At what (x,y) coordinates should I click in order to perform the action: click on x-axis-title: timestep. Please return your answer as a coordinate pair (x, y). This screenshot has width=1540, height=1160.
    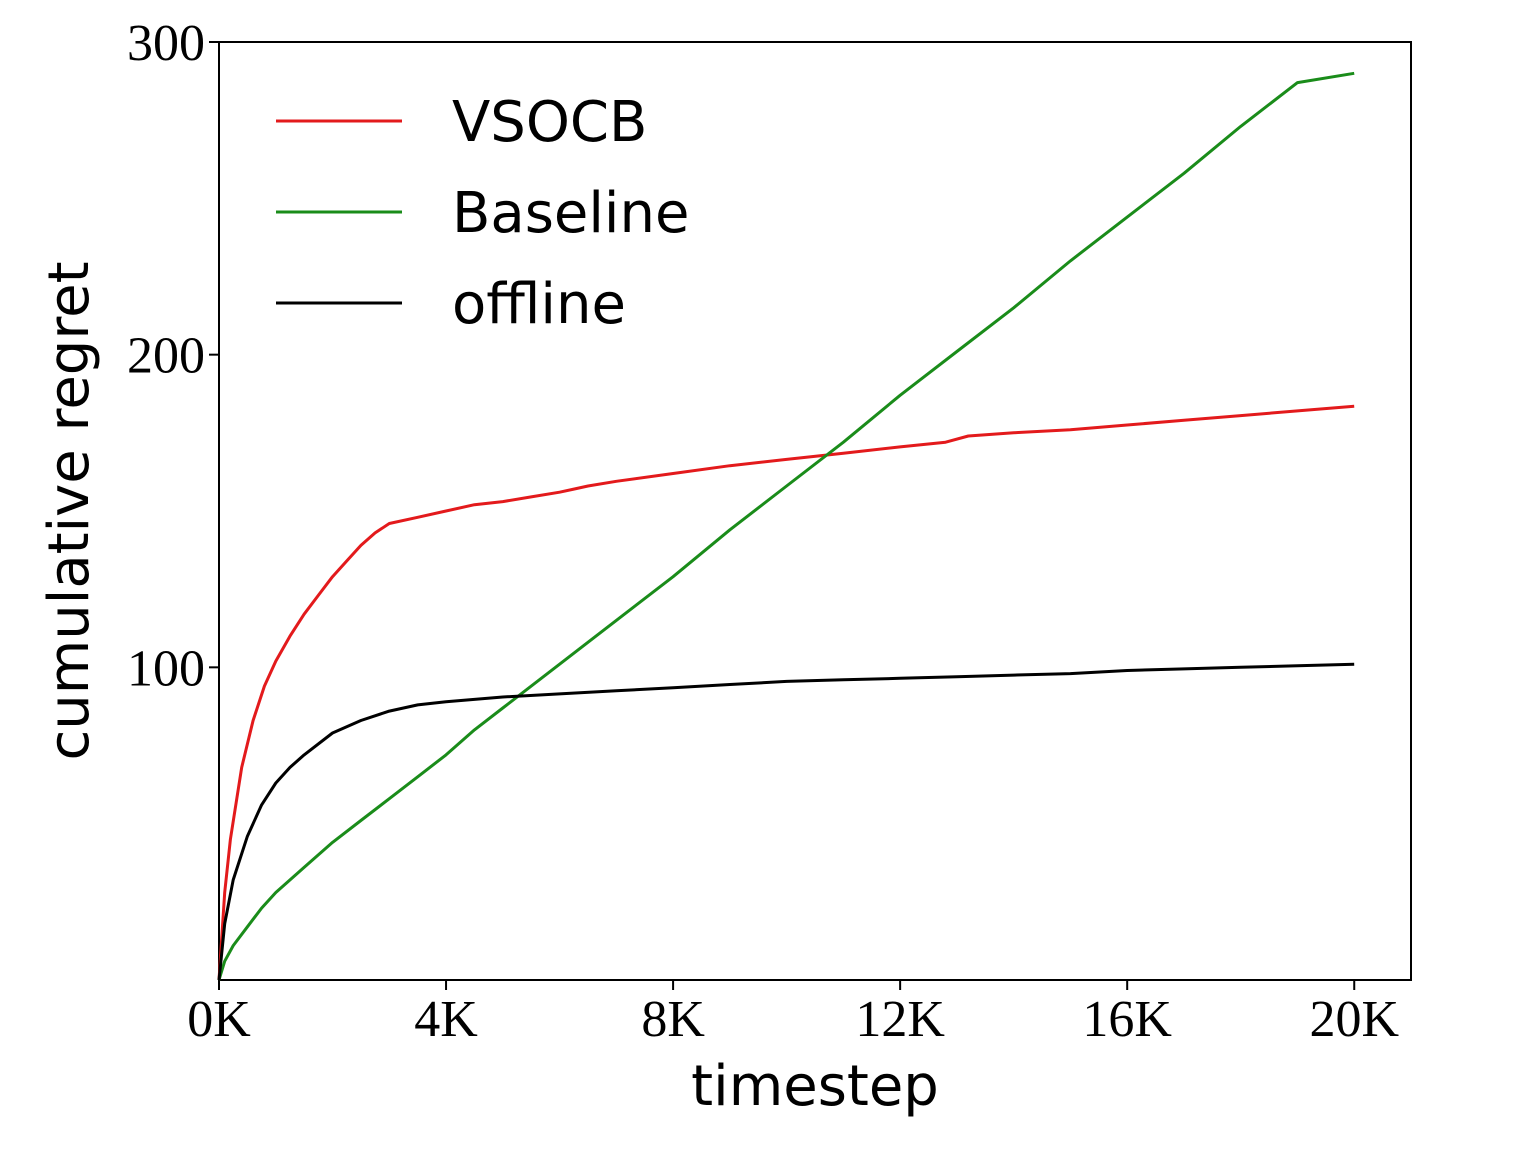
    Looking at the image, I should click on (815, 1086).